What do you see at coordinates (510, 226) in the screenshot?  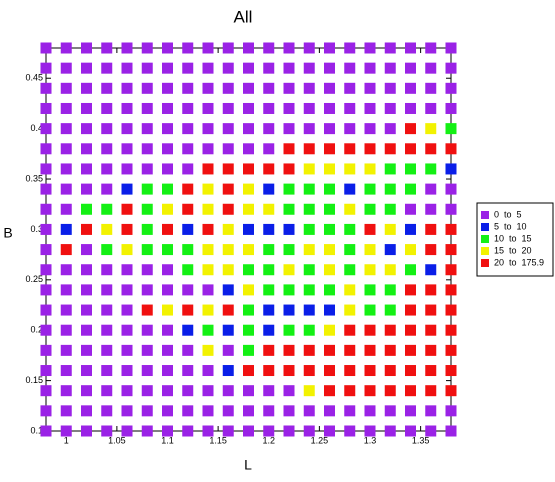 I see `legend-label: 5 to 10` at bounding box center [510, 226].